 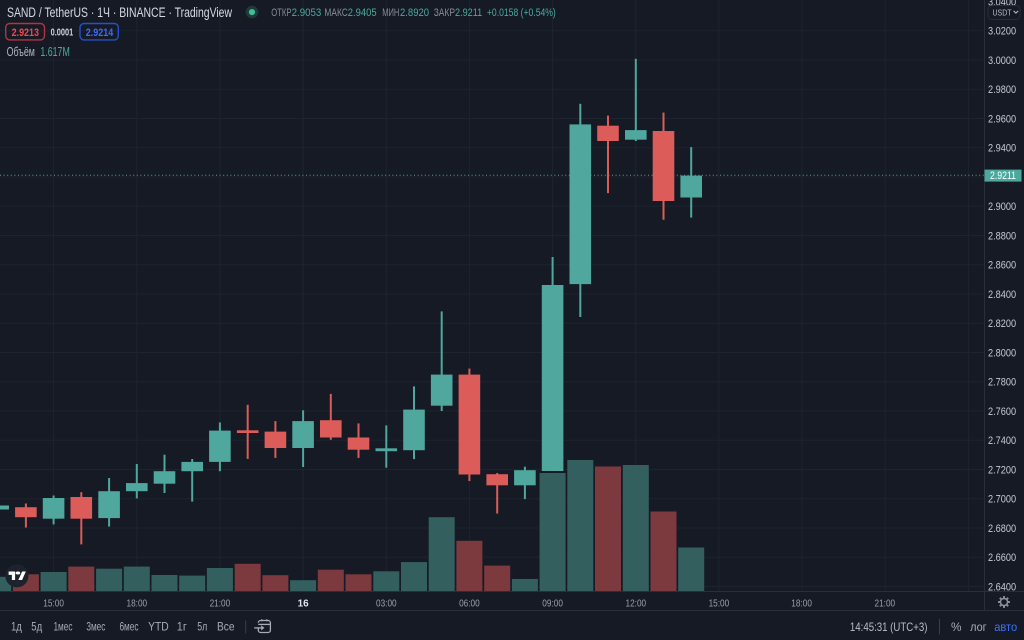 What do you see at coordinates (1002, 558) in the screenshot?
I see `svg-text: 2.6600` at bounding box center [1002, 558].